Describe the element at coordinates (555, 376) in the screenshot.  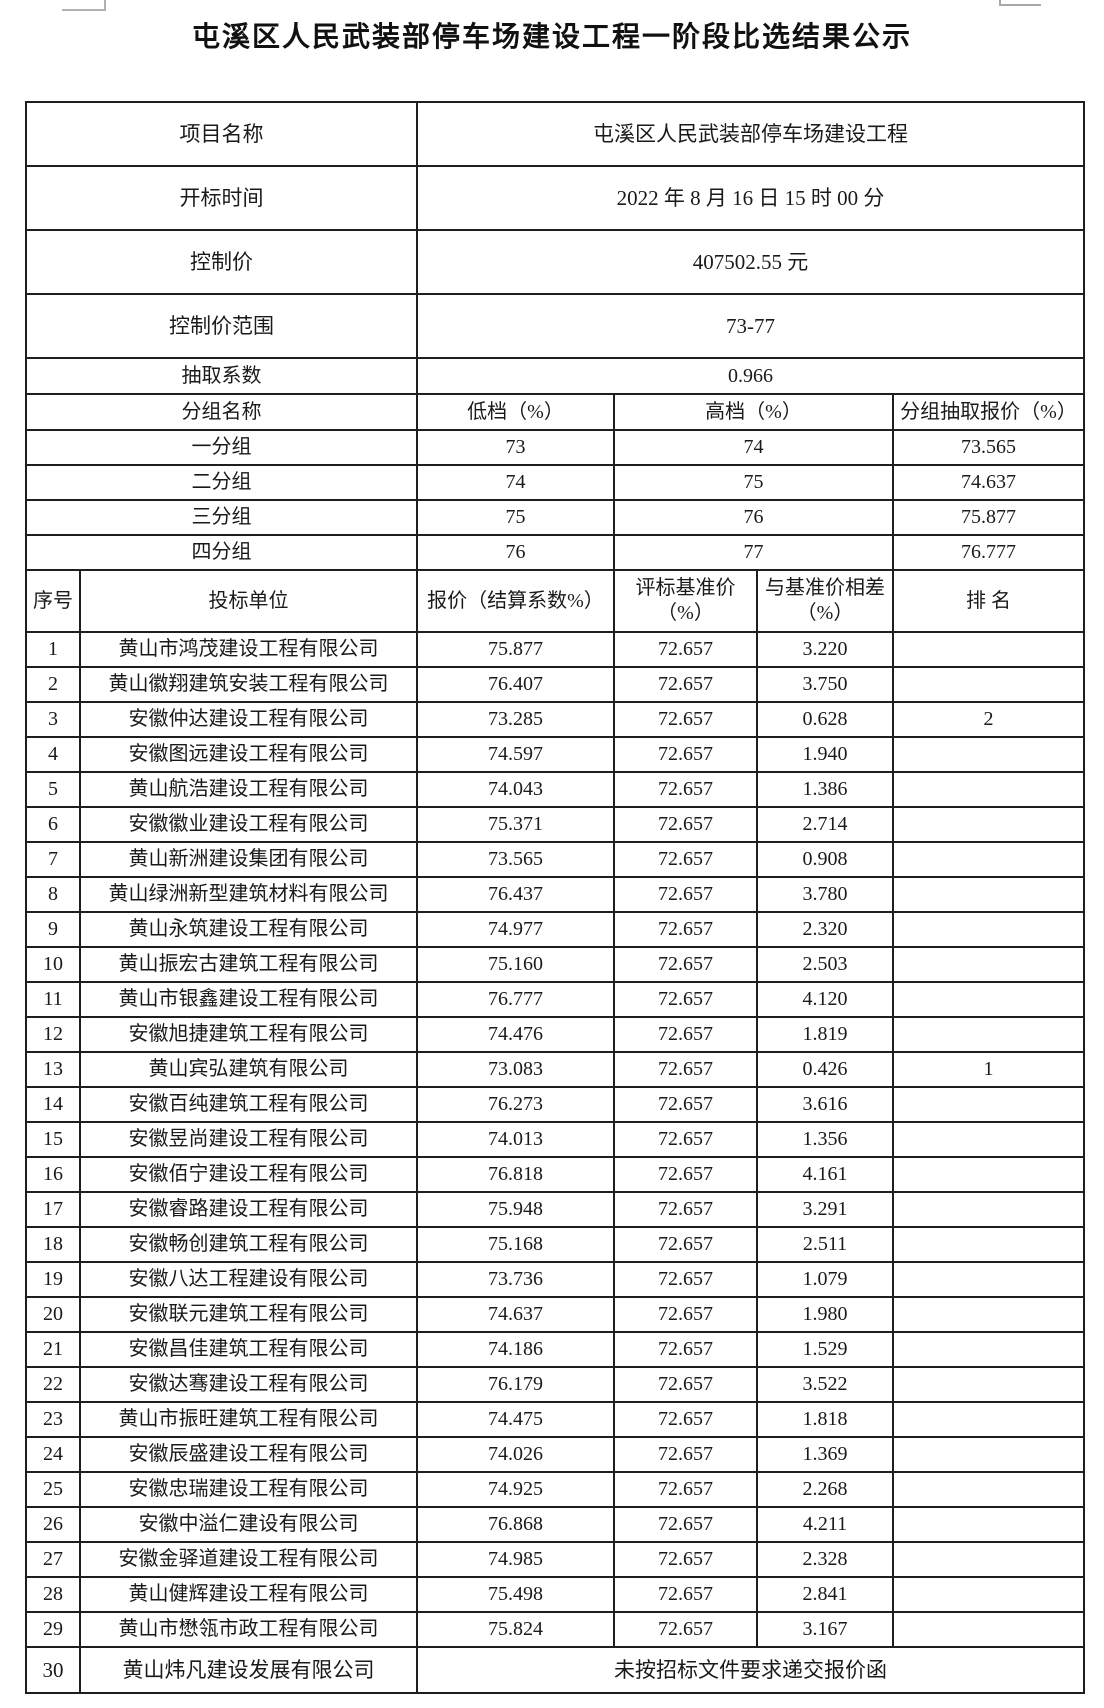
I see `info-row-coefficient: 抽取系数 0.966` at that location.